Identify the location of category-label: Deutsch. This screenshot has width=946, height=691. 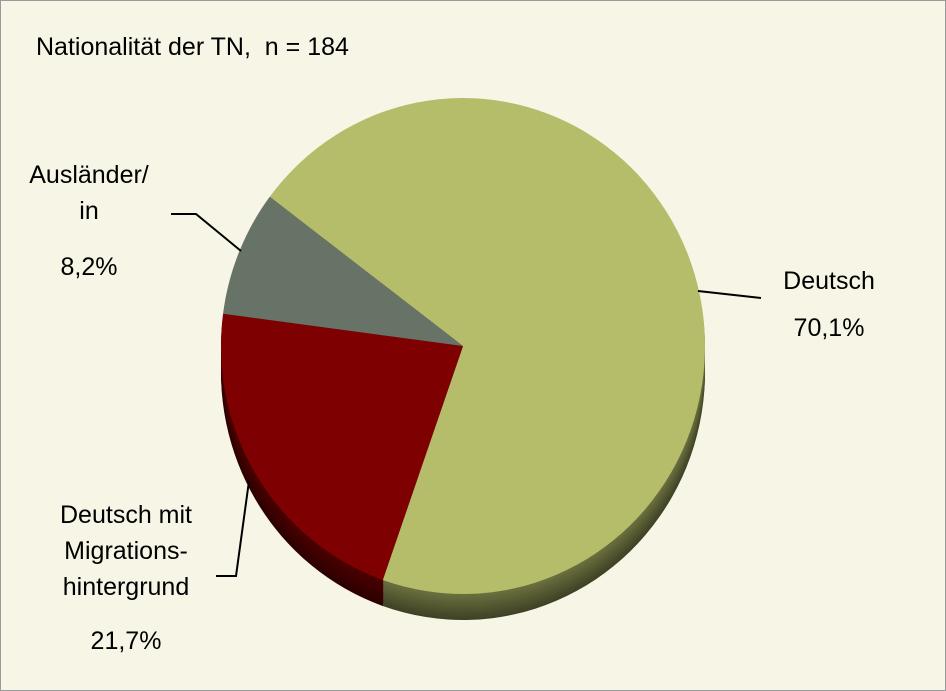
(829, 281).